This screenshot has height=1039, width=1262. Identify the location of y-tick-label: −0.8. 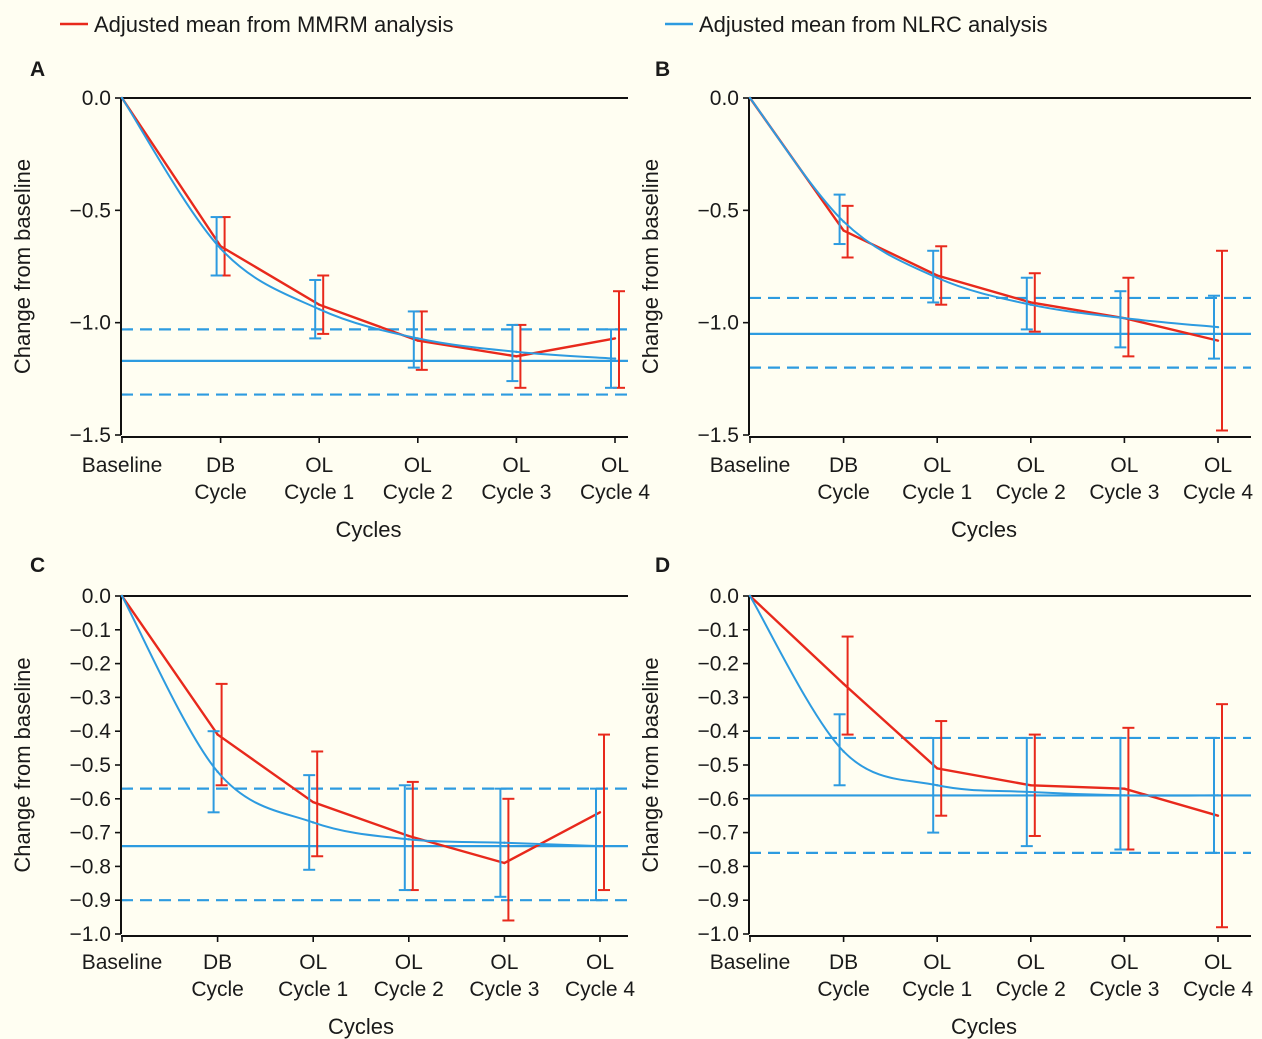
(90, 866).